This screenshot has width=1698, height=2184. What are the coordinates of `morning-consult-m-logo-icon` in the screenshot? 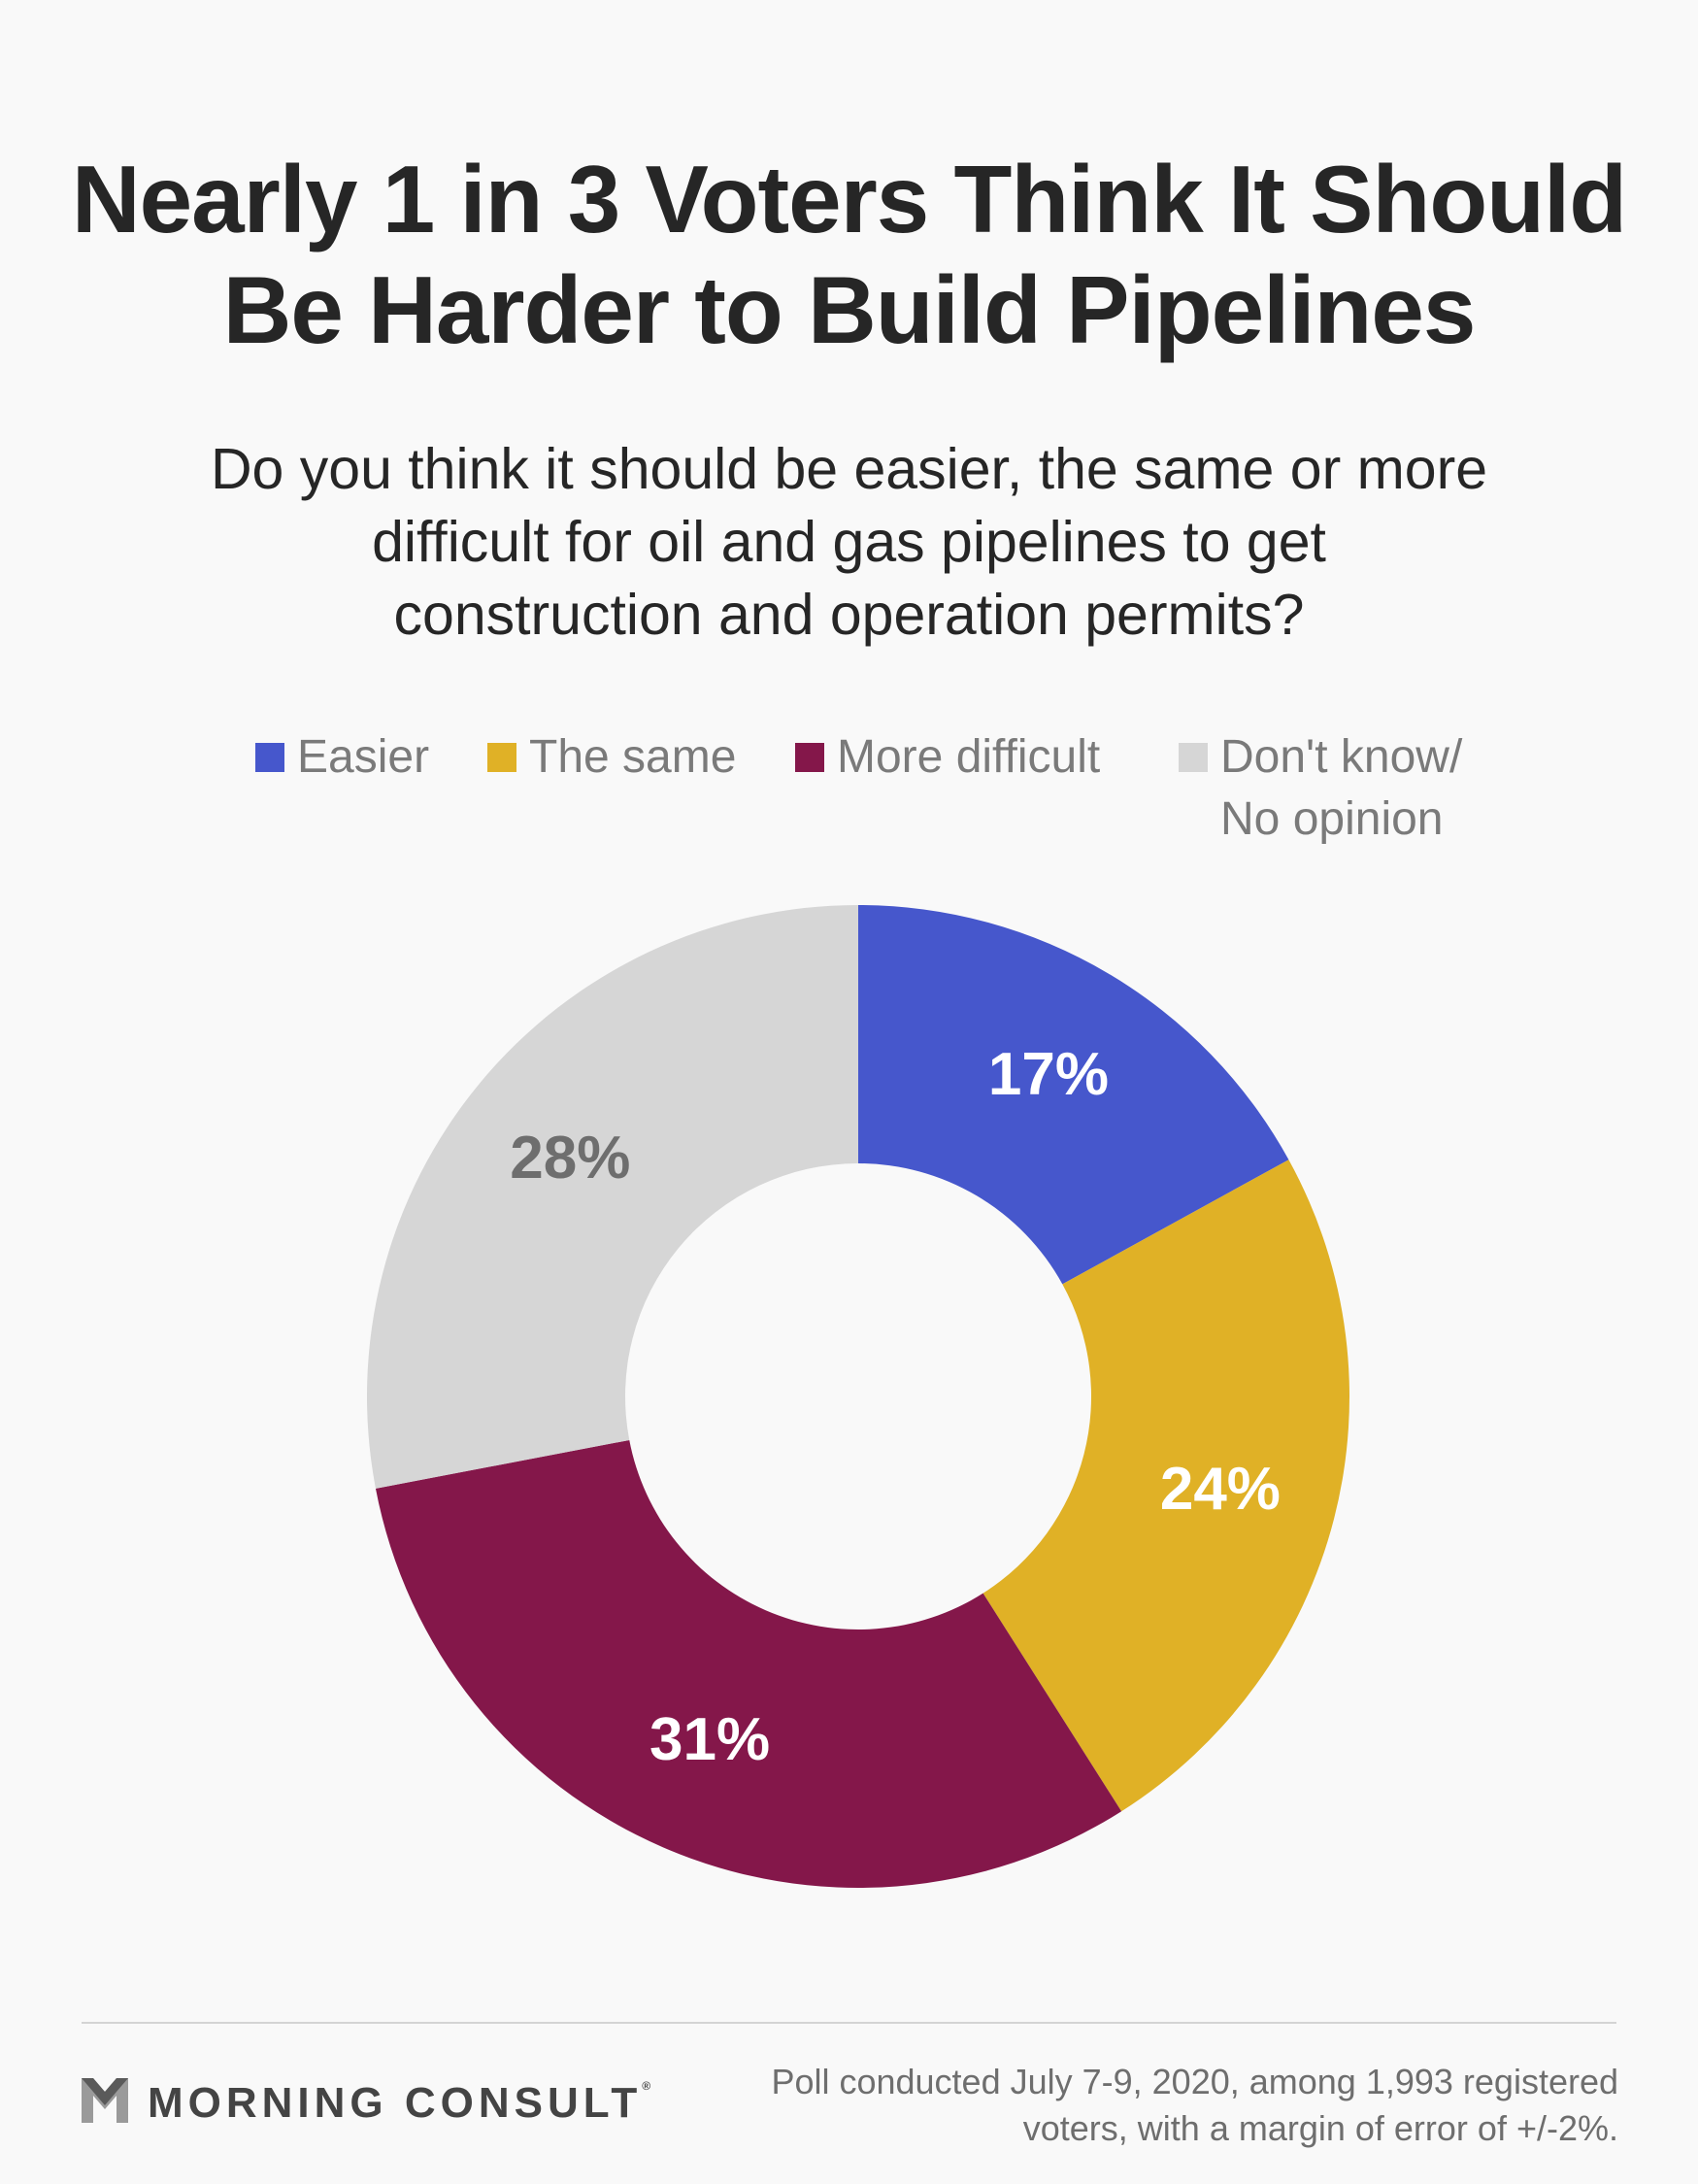 It's located at (105, 2103).